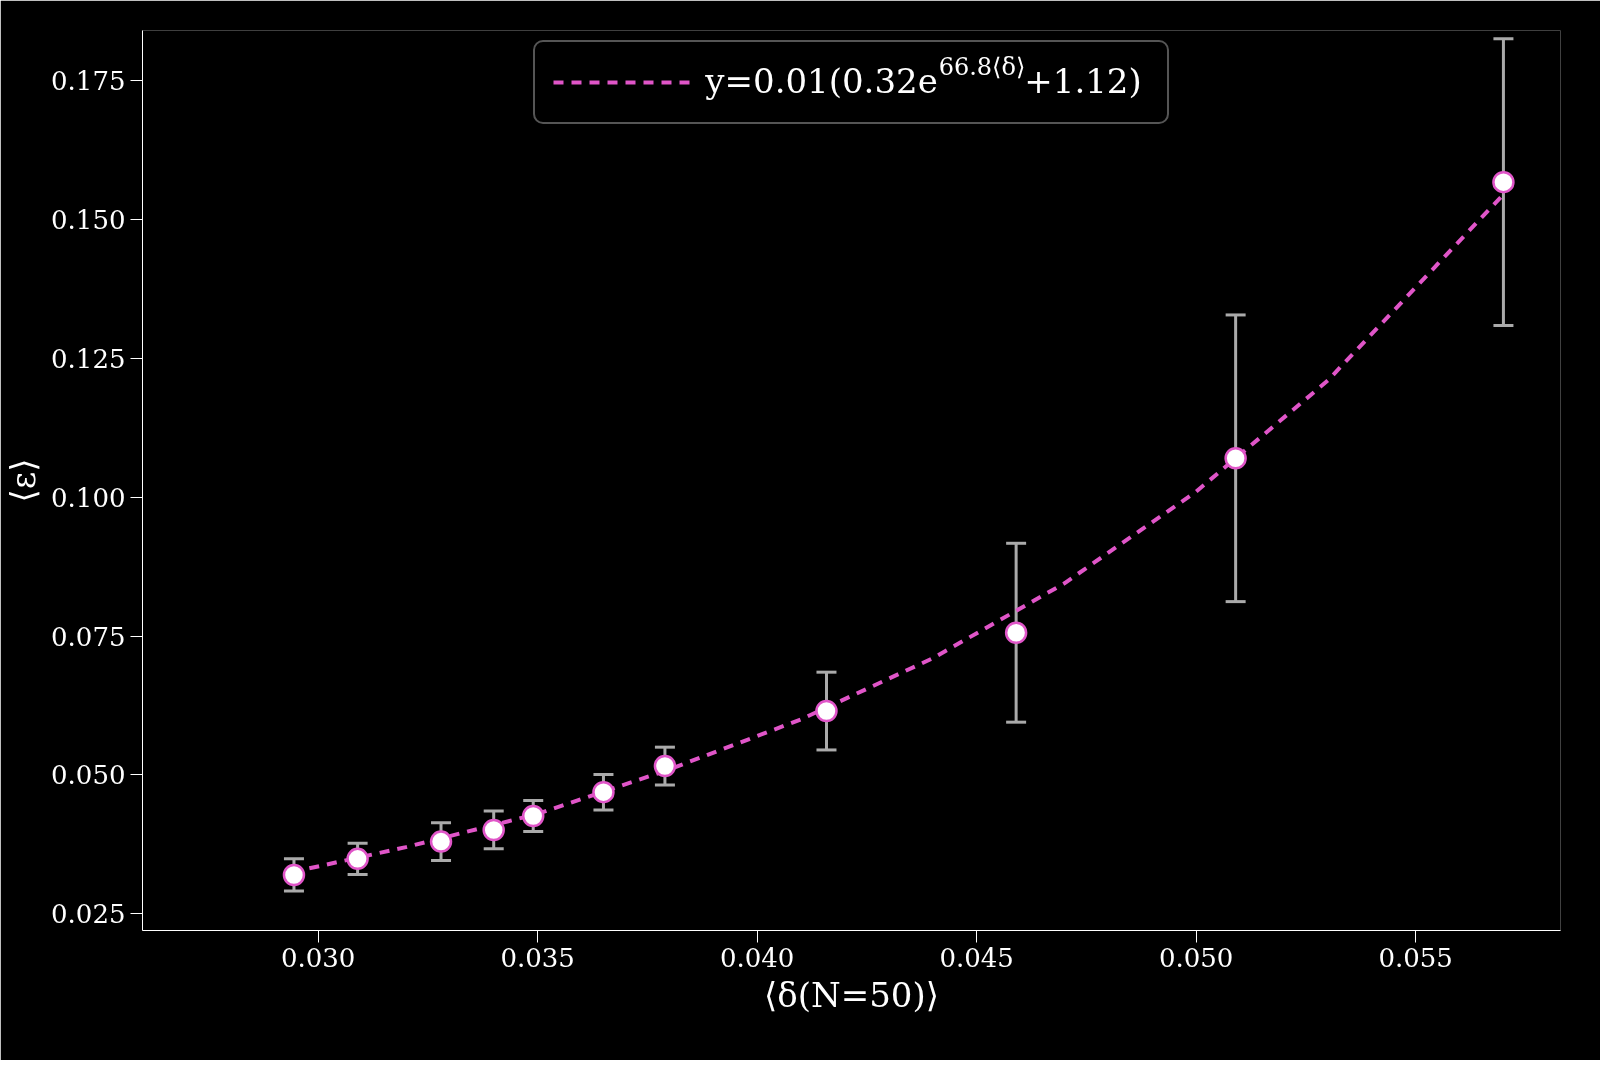  What do you see at coordinates (537, 957) in the screenshot?
I see `x-tick-label: 0.035` at bounding box center [537, 957].